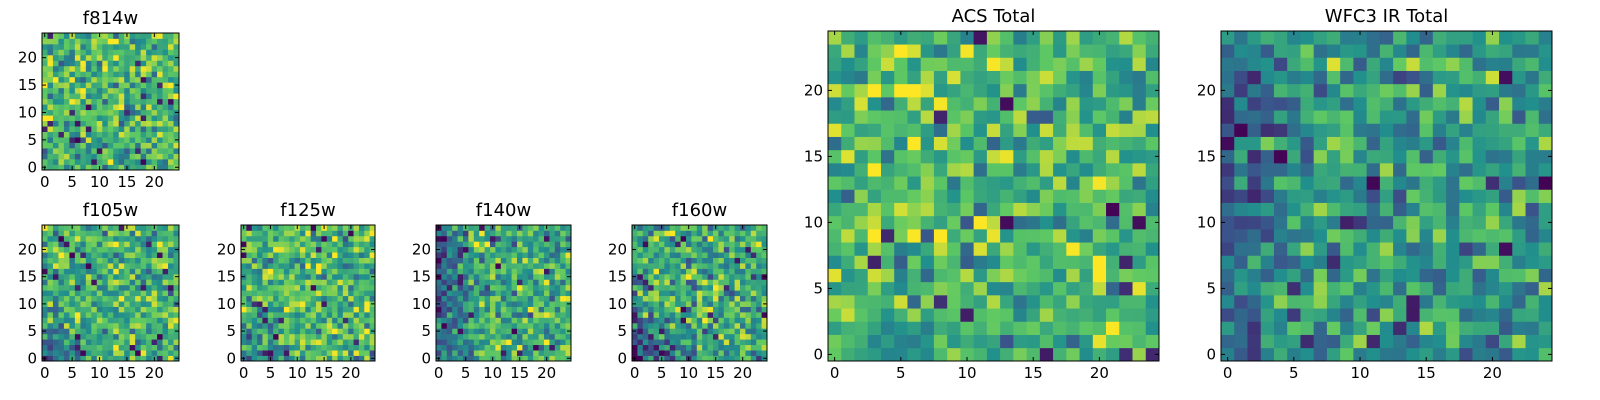 The height and width of the screenshot is (400, 1600). I want to click on y-tick-label: 10, so click(27, 112).